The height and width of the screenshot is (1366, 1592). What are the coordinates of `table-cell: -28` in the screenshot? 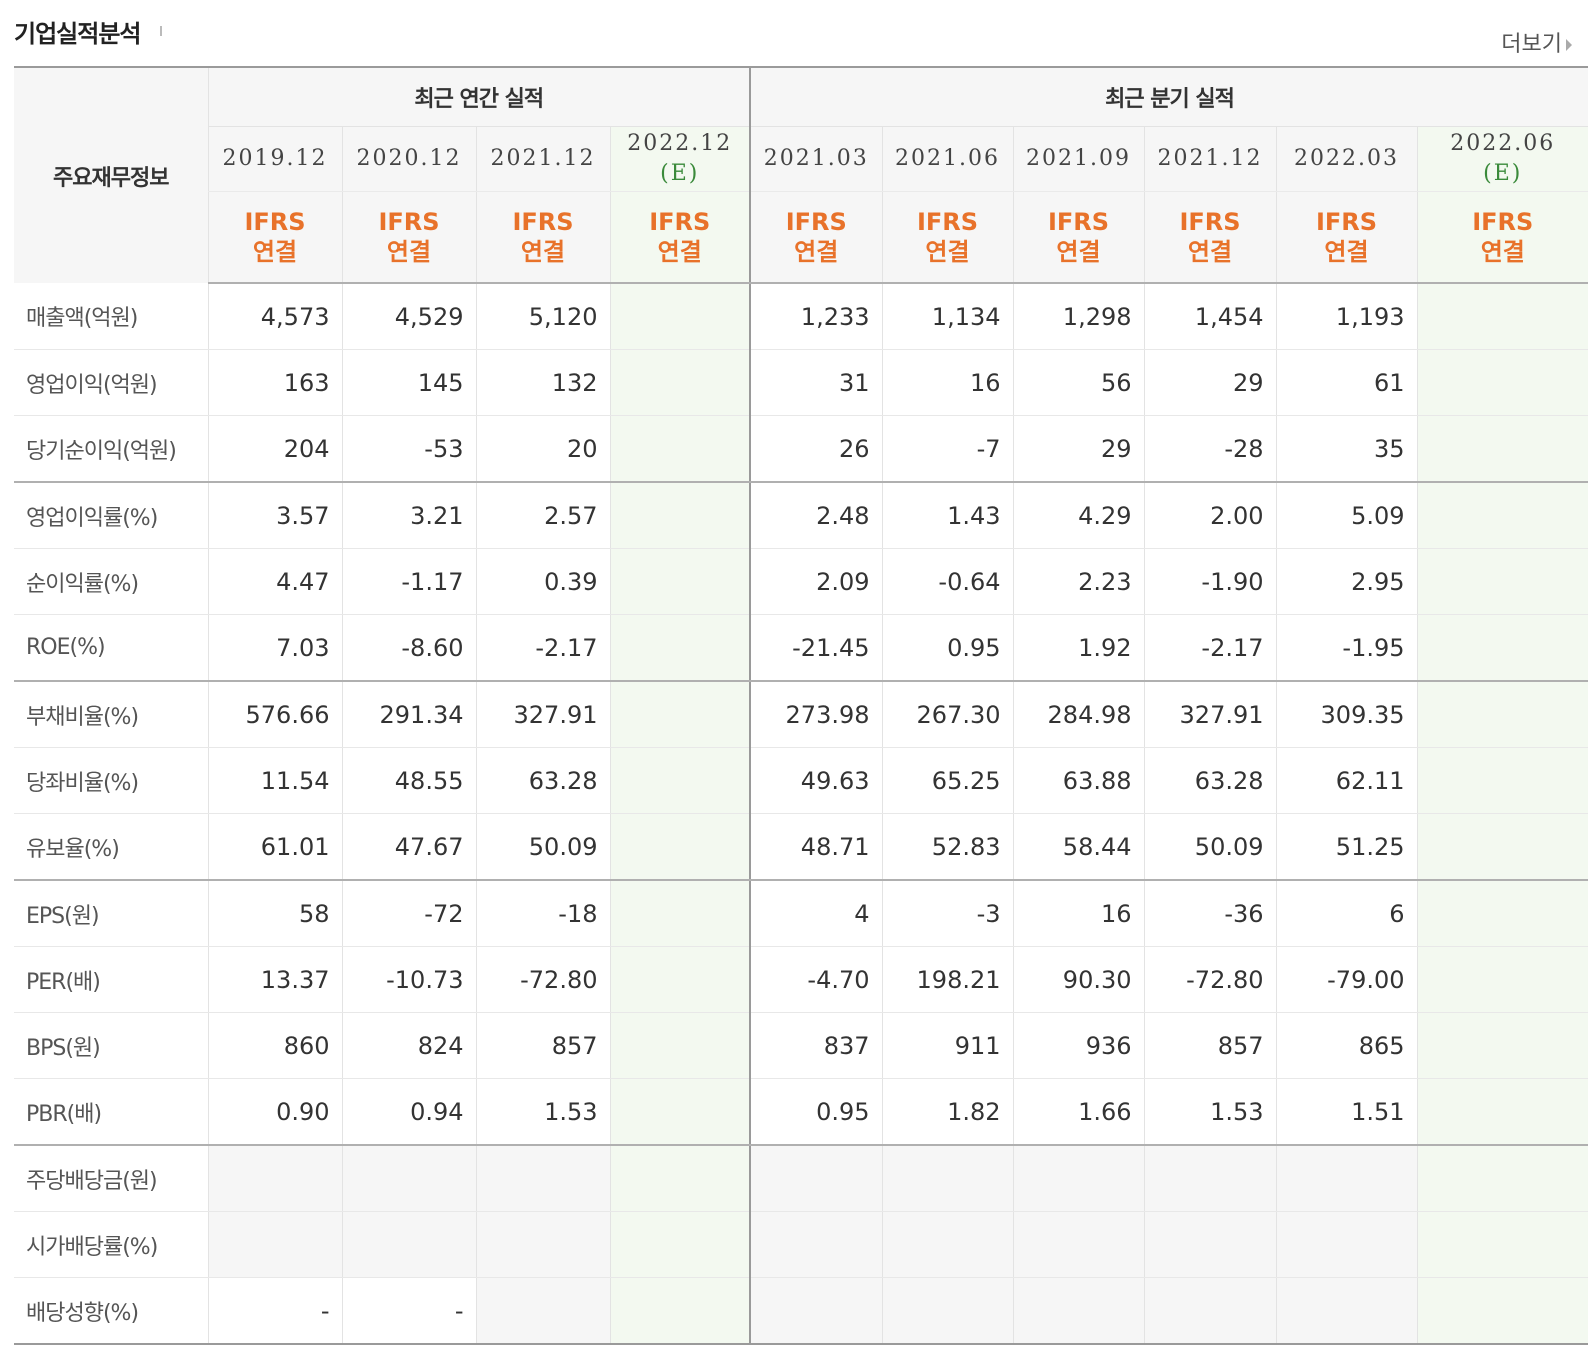 It's located at (1210, 449).